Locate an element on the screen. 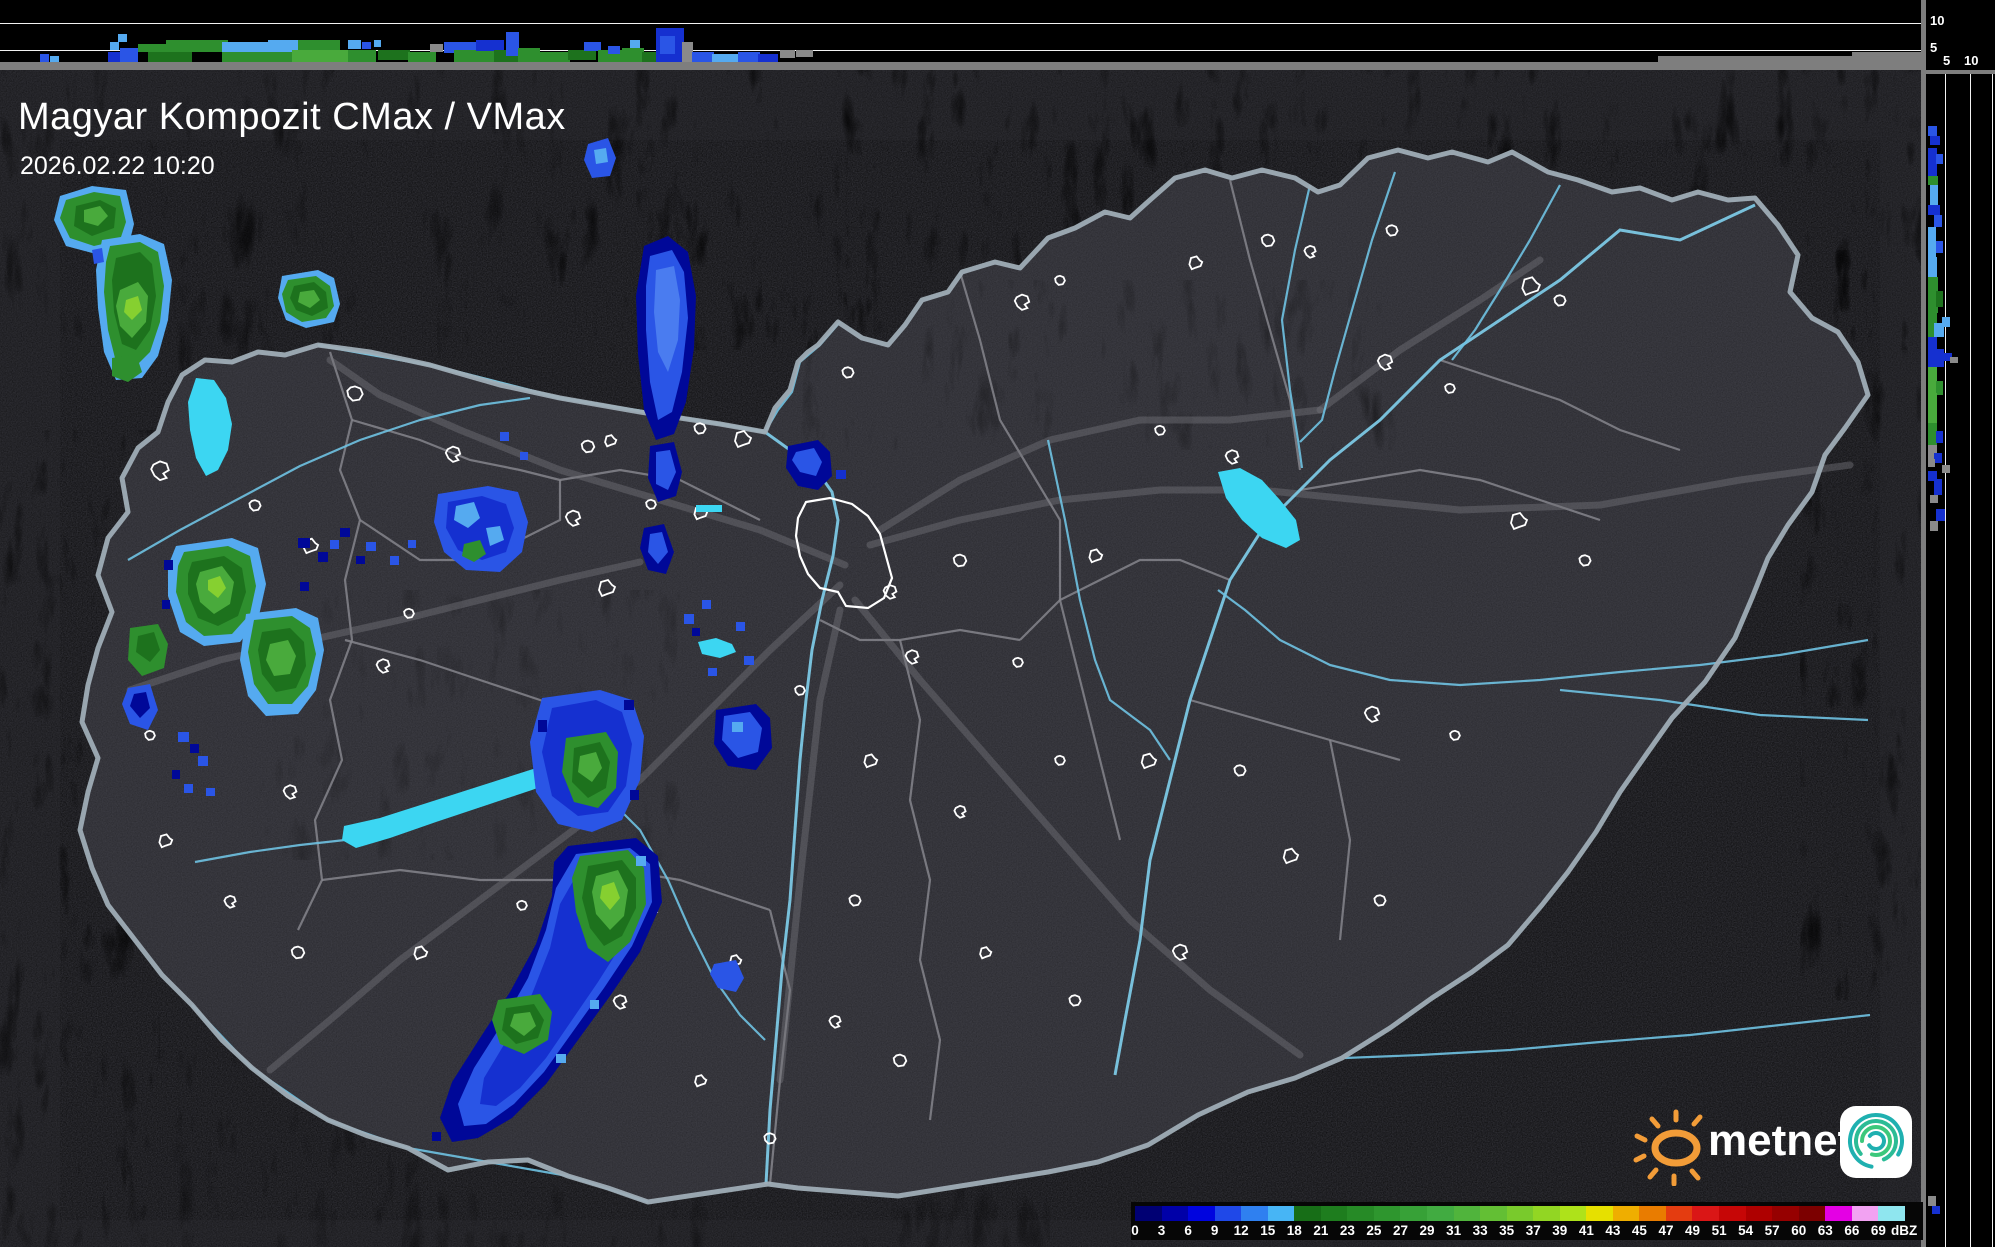 This screenshot has width=1995, height=1247. height-gridline-10km is located at coordinates (960, 23).